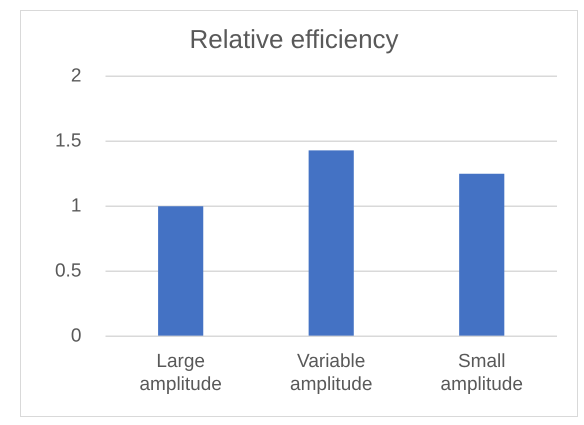 This screenshot has width=584, height=425. I want to click on x-tick-label: Large amplitude, so click(180, 373).